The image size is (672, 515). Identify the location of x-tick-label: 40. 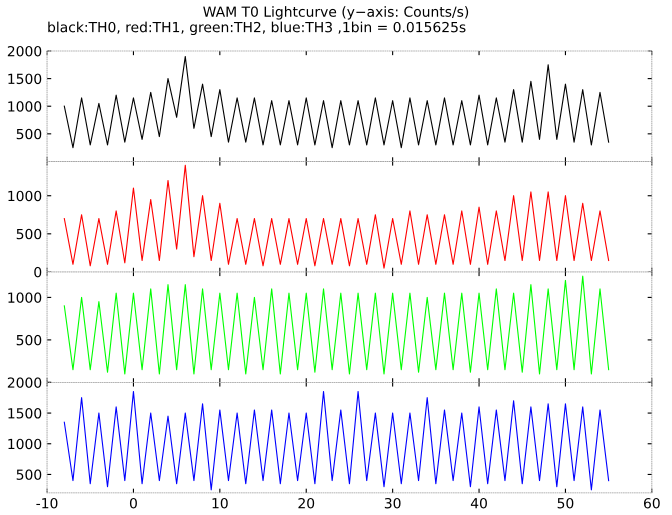
(478, 503).